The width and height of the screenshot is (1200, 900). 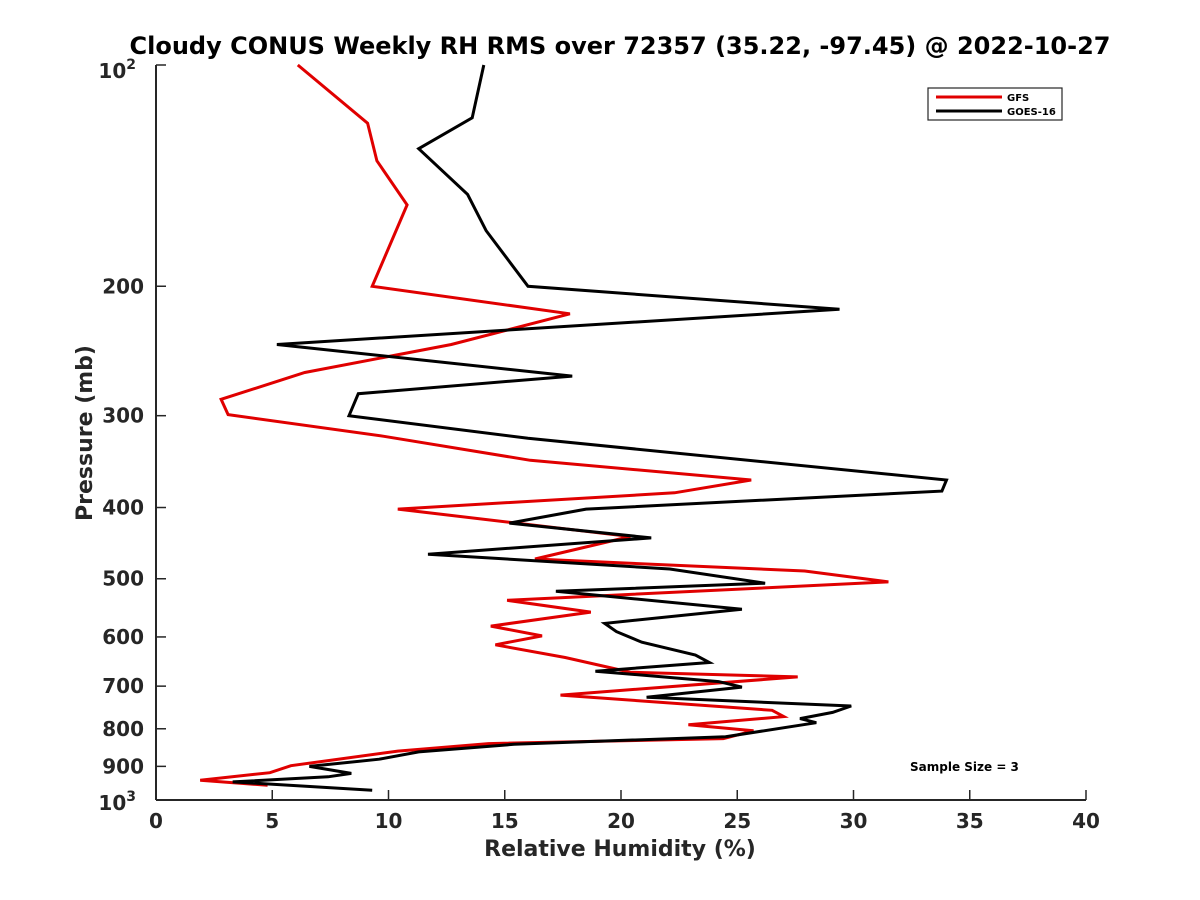 What do you see at coordinates (737, 821) in the screenshot?
I see `x-tick-label: 25` at bounding box center [737, 821].